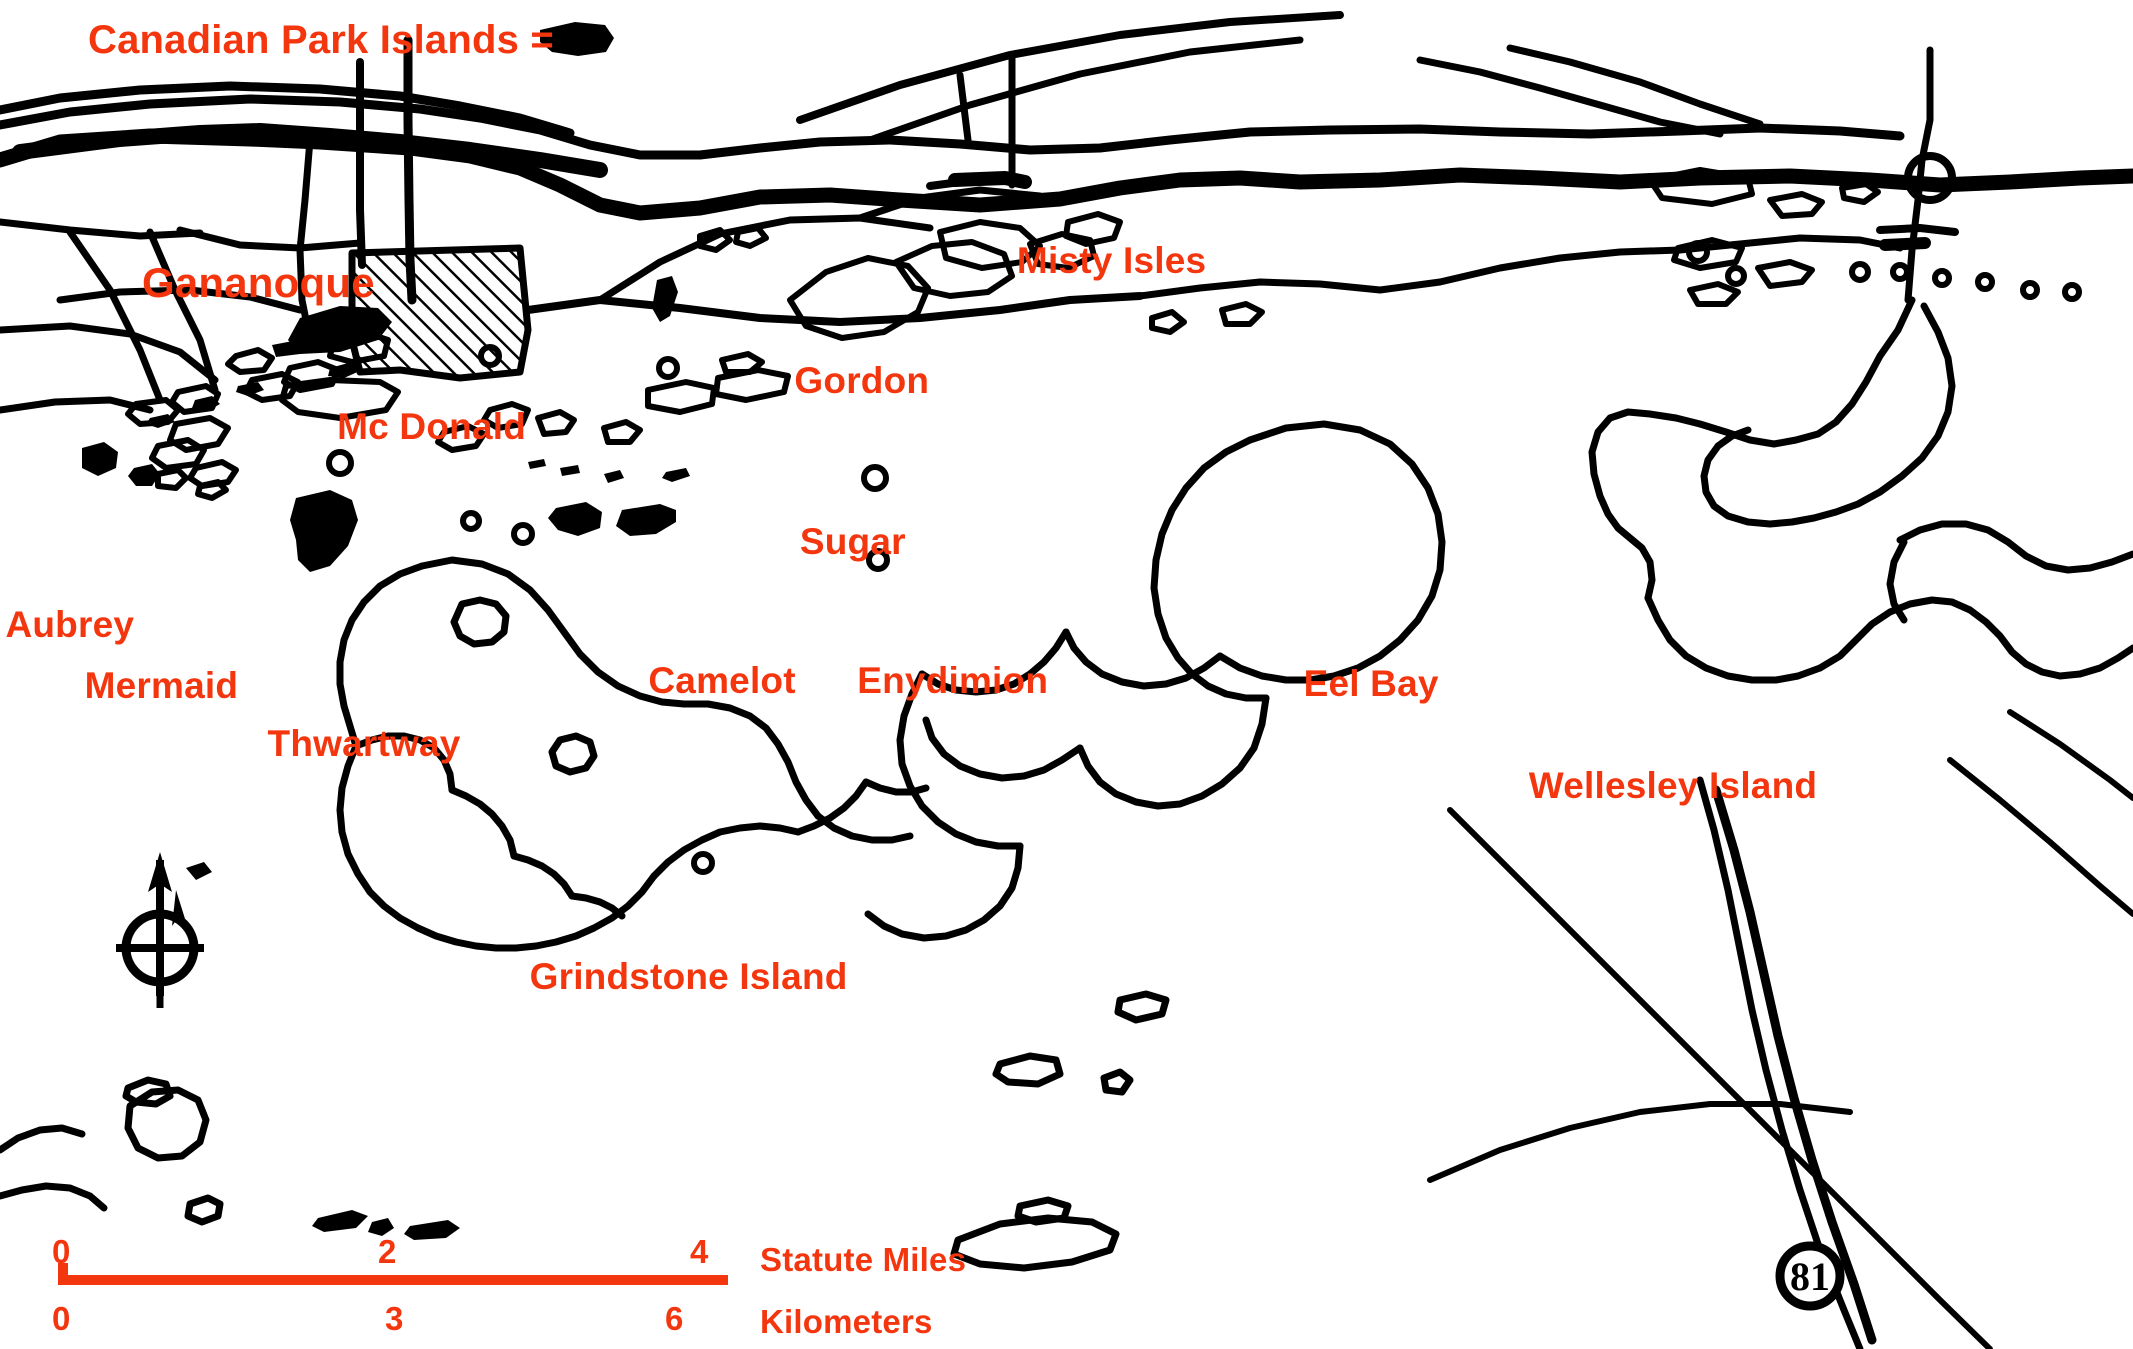 The height and width of the screenshot is (1349, 2133). What do you see at coordinates (1673, 786) in the screenshot?
I see `map-label-wellesley-island: Wellesley Island` at bounding box center [1673, 786].